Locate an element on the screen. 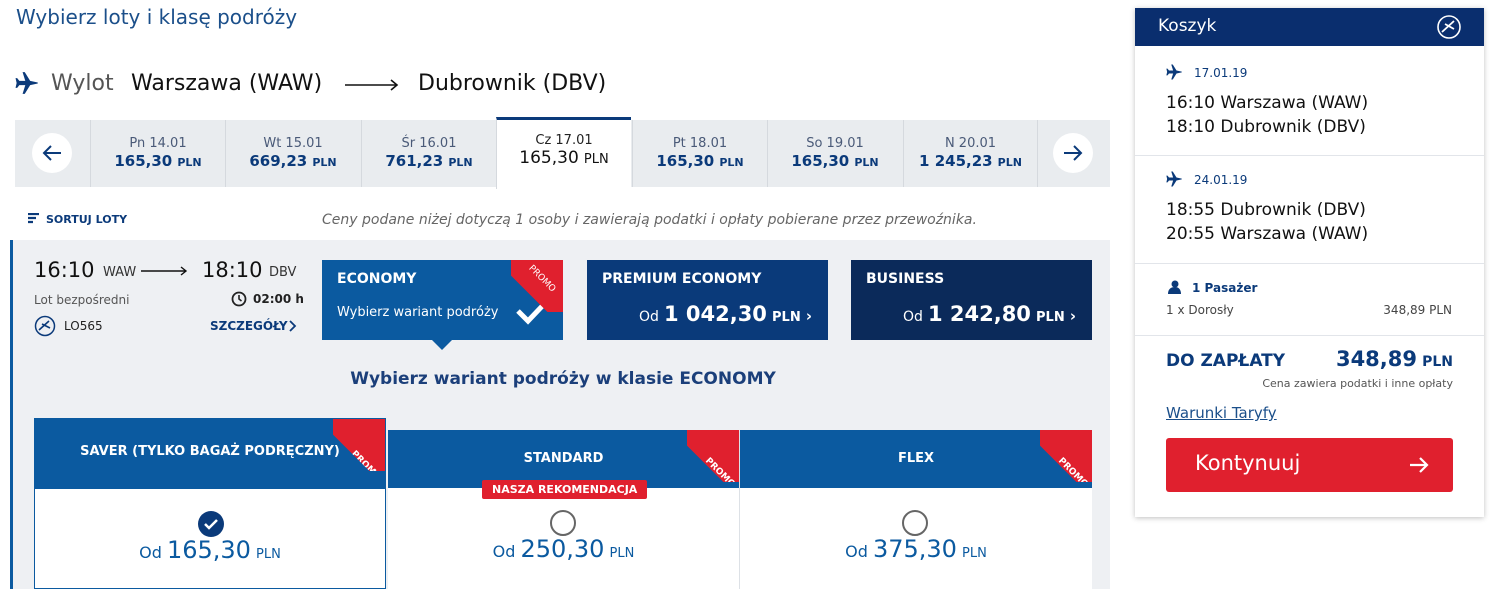 The image size is (1499, 589). date-tab: N 20.01 1 245,23 PLN is located at coordinates (970, 153).